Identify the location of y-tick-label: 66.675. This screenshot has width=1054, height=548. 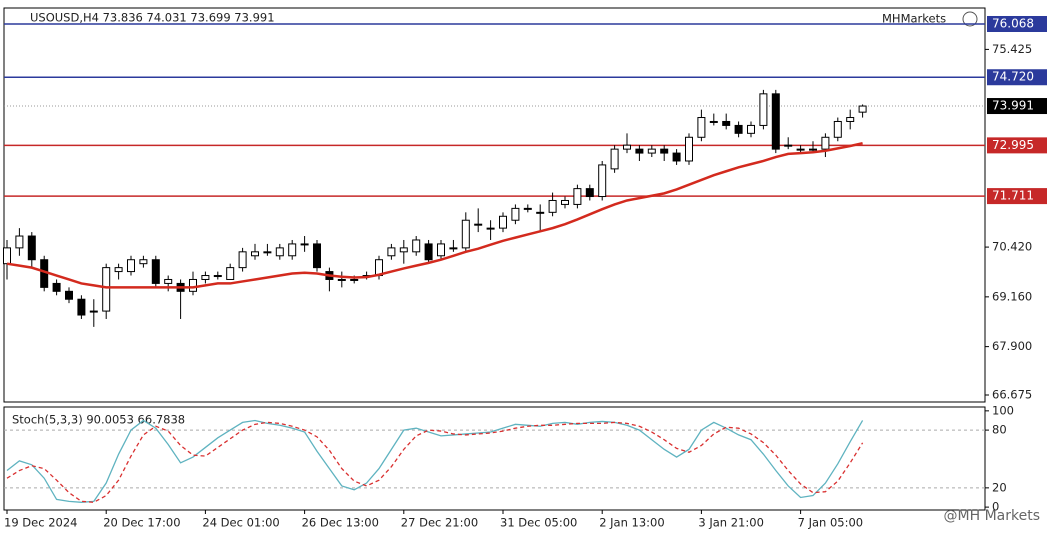
(1012, 395).